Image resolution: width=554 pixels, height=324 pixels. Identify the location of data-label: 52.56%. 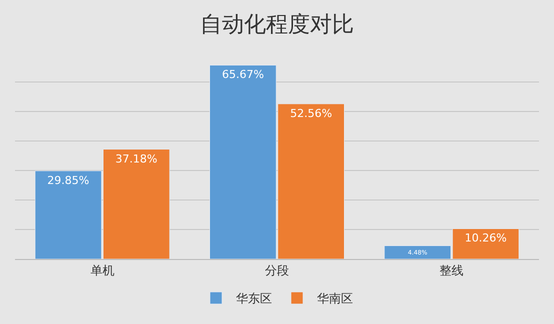
(311, 113).